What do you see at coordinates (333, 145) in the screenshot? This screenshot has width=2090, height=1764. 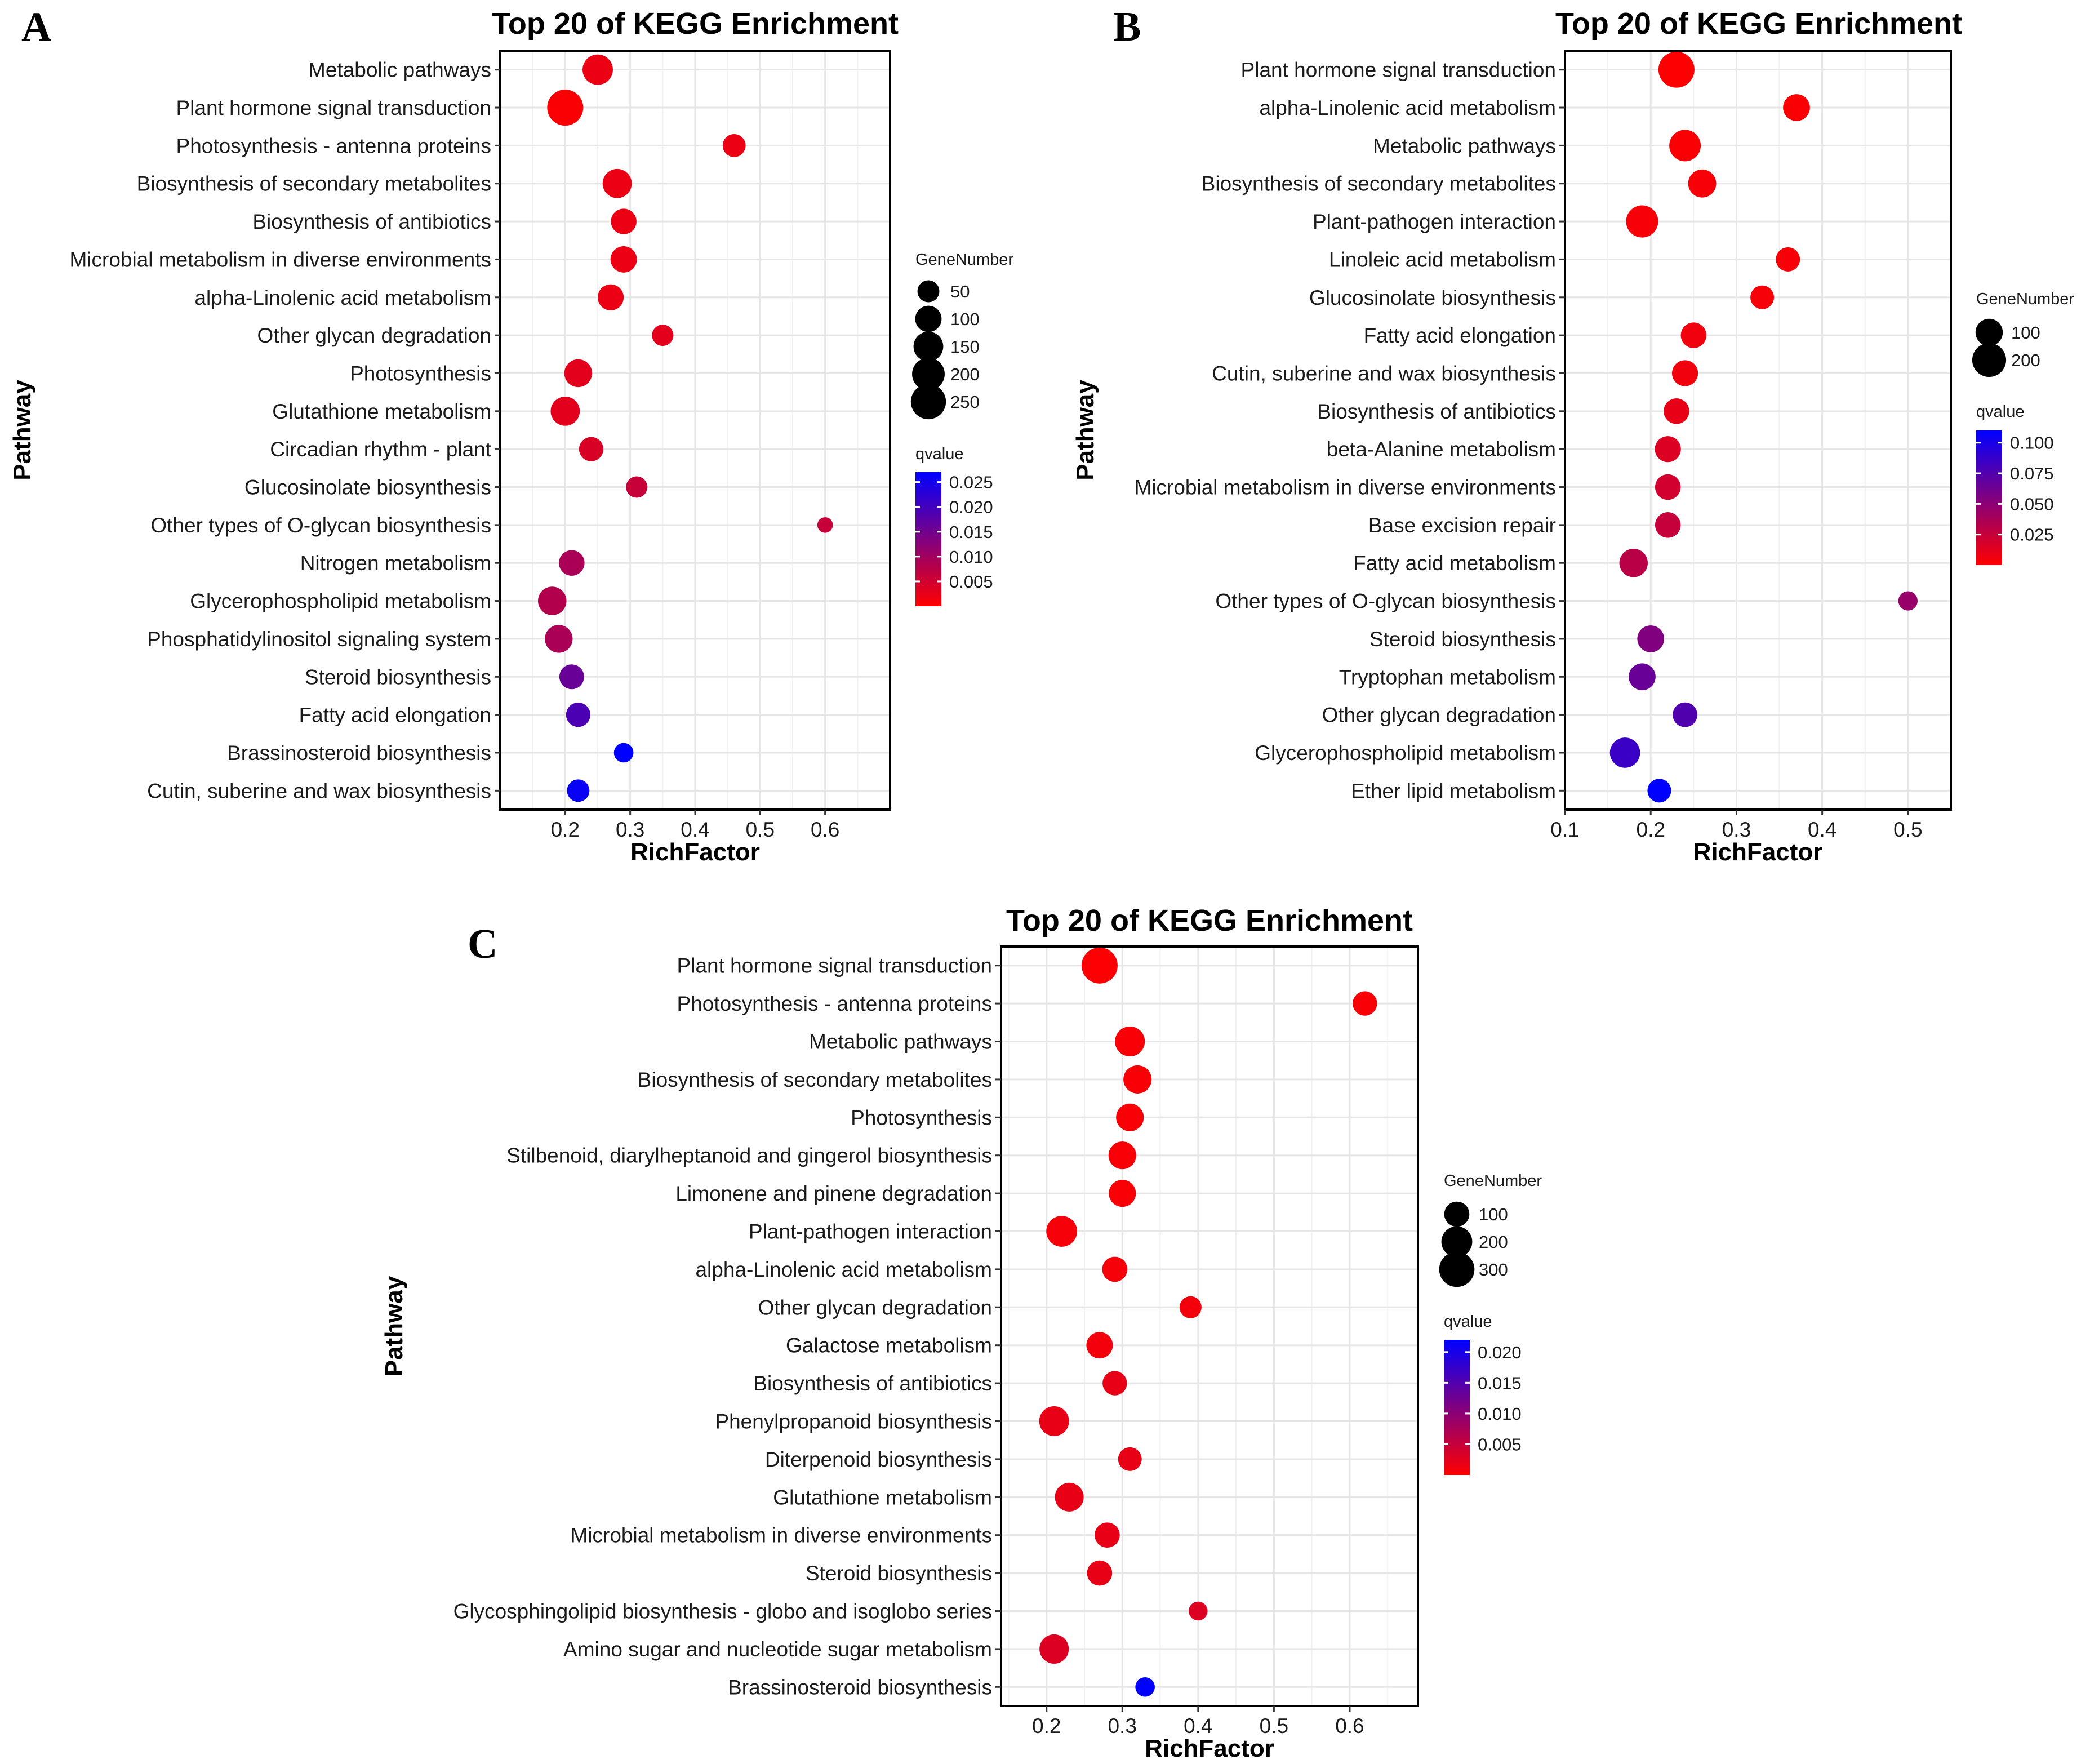 I see `y-tick-label: Photosynthesis - antenna proteins` at bounding box center [333, 145].